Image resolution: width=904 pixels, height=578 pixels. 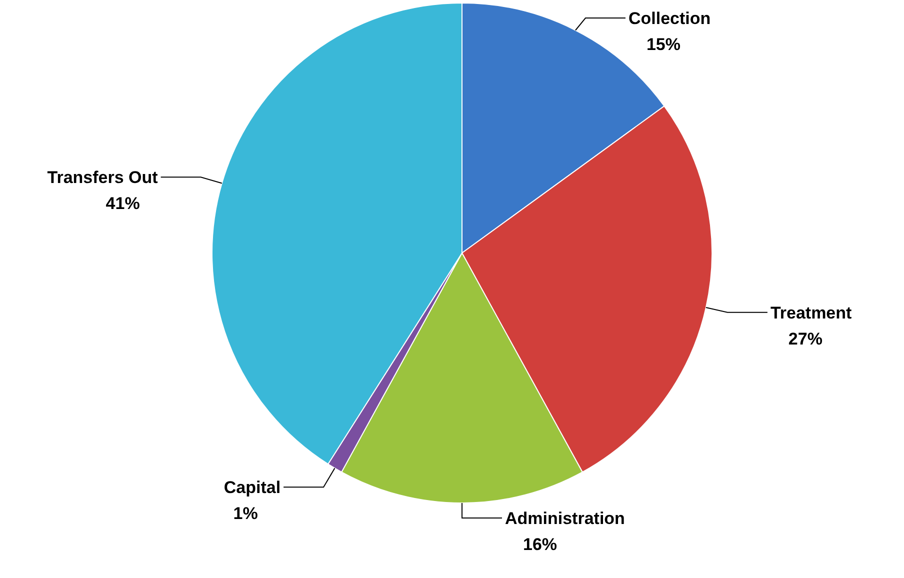 I want to click on data-label: 1%, so click(x=245, y=514).